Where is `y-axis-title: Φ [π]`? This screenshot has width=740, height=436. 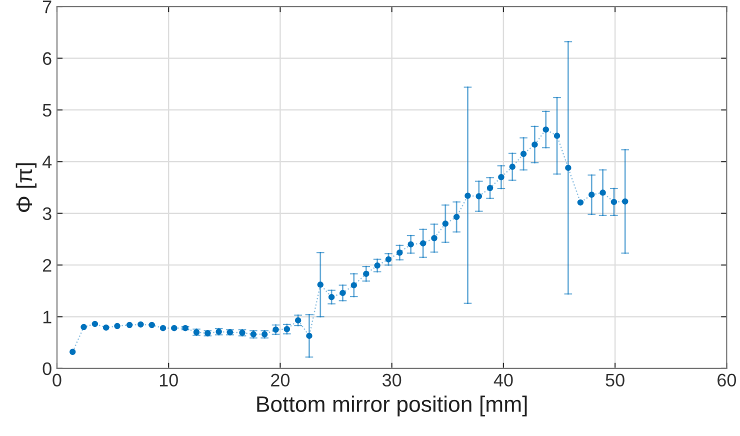 y-axis-title: Φ [π] is located at coordinates (26, 187).